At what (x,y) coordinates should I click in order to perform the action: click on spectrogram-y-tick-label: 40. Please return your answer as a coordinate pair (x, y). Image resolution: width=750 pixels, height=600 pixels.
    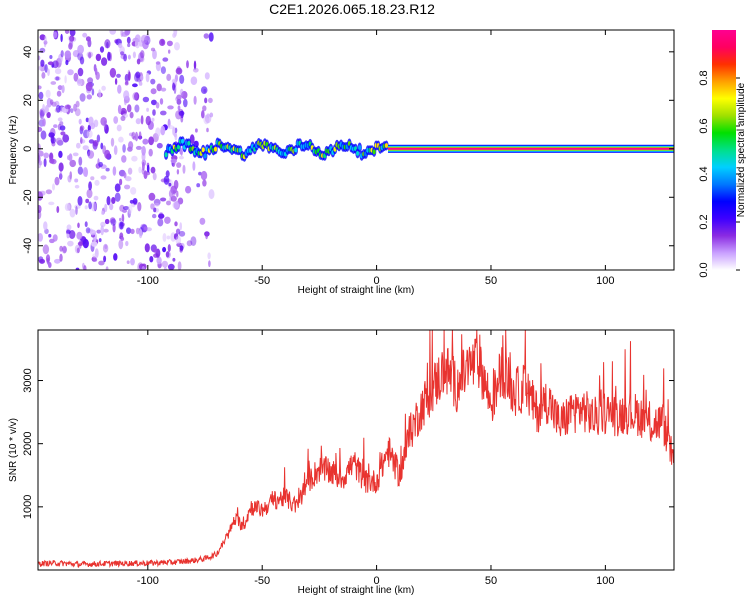
    Looking at the image, I should click on (28, 52).